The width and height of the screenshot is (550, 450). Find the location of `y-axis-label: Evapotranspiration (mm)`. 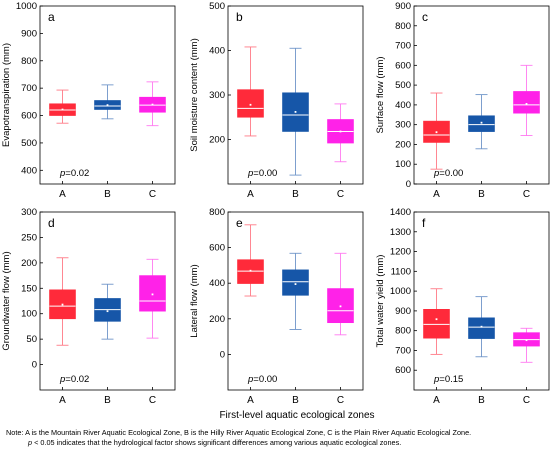

y-axis-label: Evapotranspiration (mm) is located at coordinates (6, 95).